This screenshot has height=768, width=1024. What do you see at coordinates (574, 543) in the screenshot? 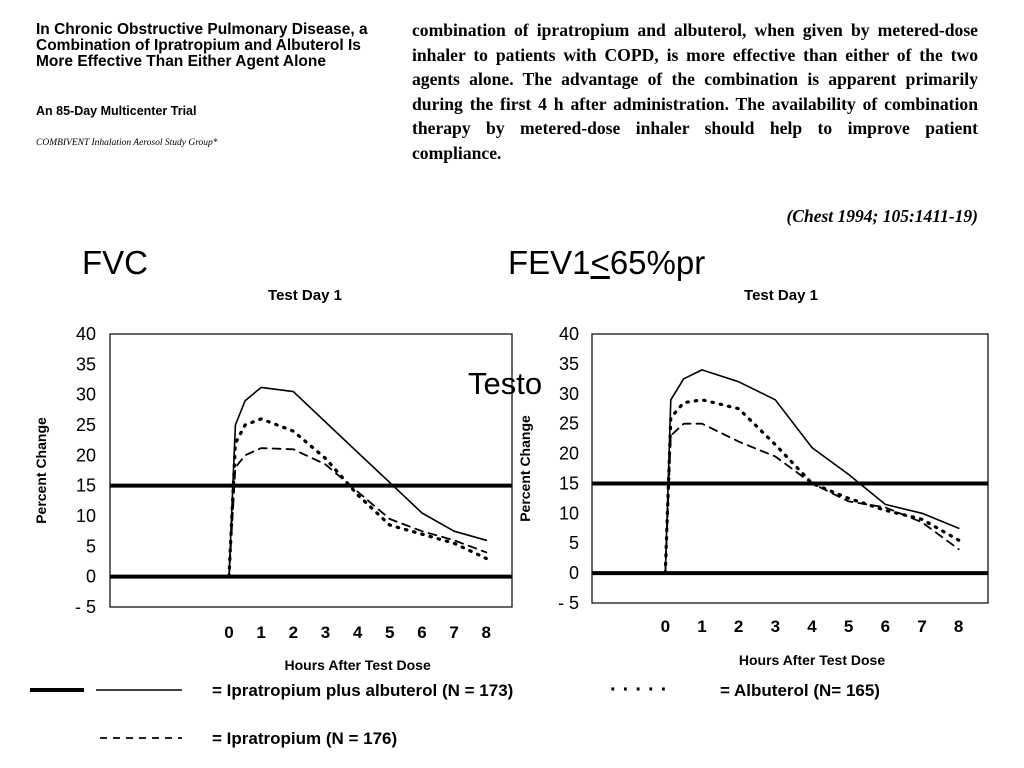
I see `chart2-y-tick-label: 5` at bounding box center [574, 543].